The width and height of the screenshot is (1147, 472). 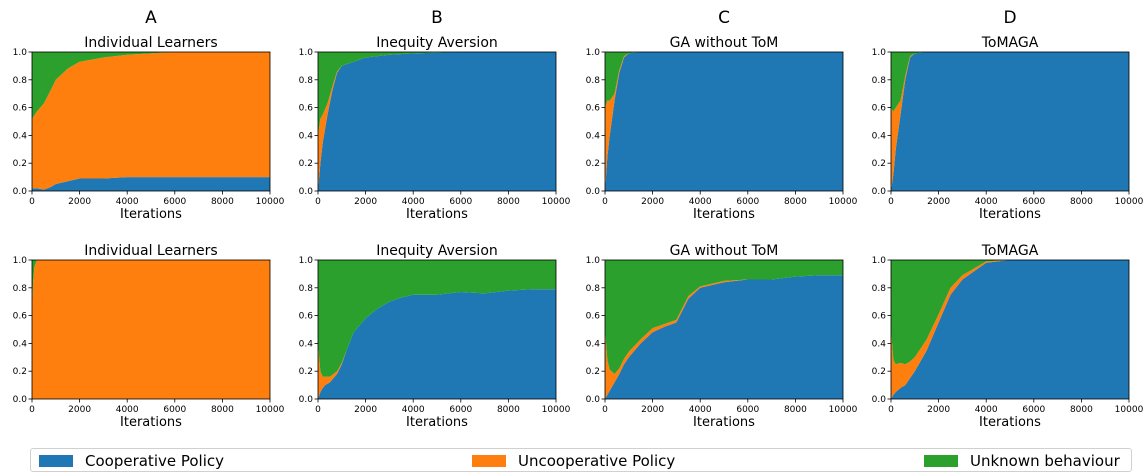 What do you see at coordinates (1045, 461) in the screenshot?
I see `legend-label-unknown: Unknown behaviour` at bounding box center [1045, 461].